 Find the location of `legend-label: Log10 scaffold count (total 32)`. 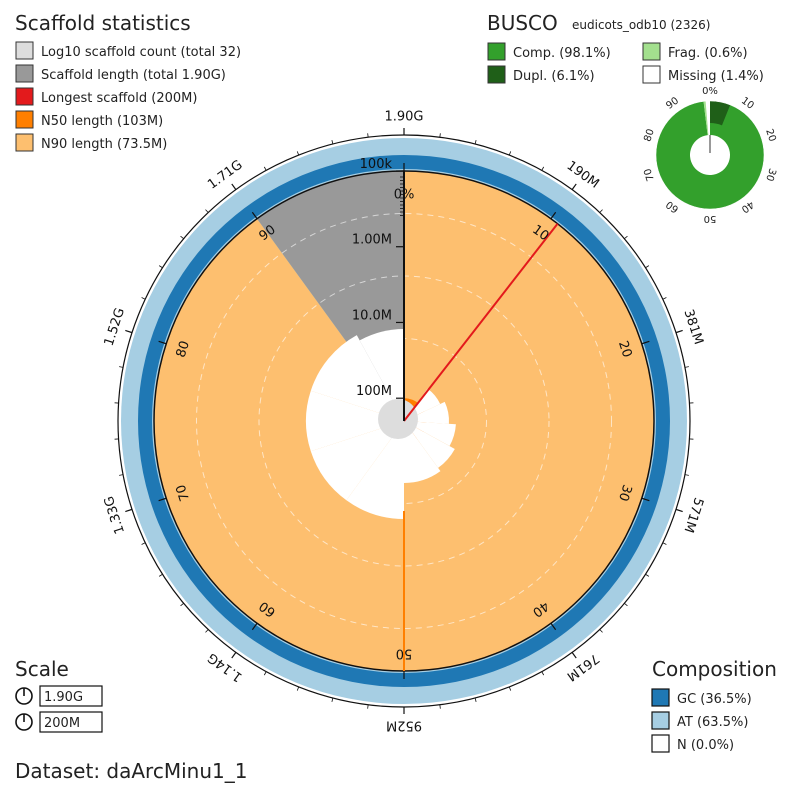

legend-label: Log10 scaffold count (total 32) is located at coordinates (141, 52).